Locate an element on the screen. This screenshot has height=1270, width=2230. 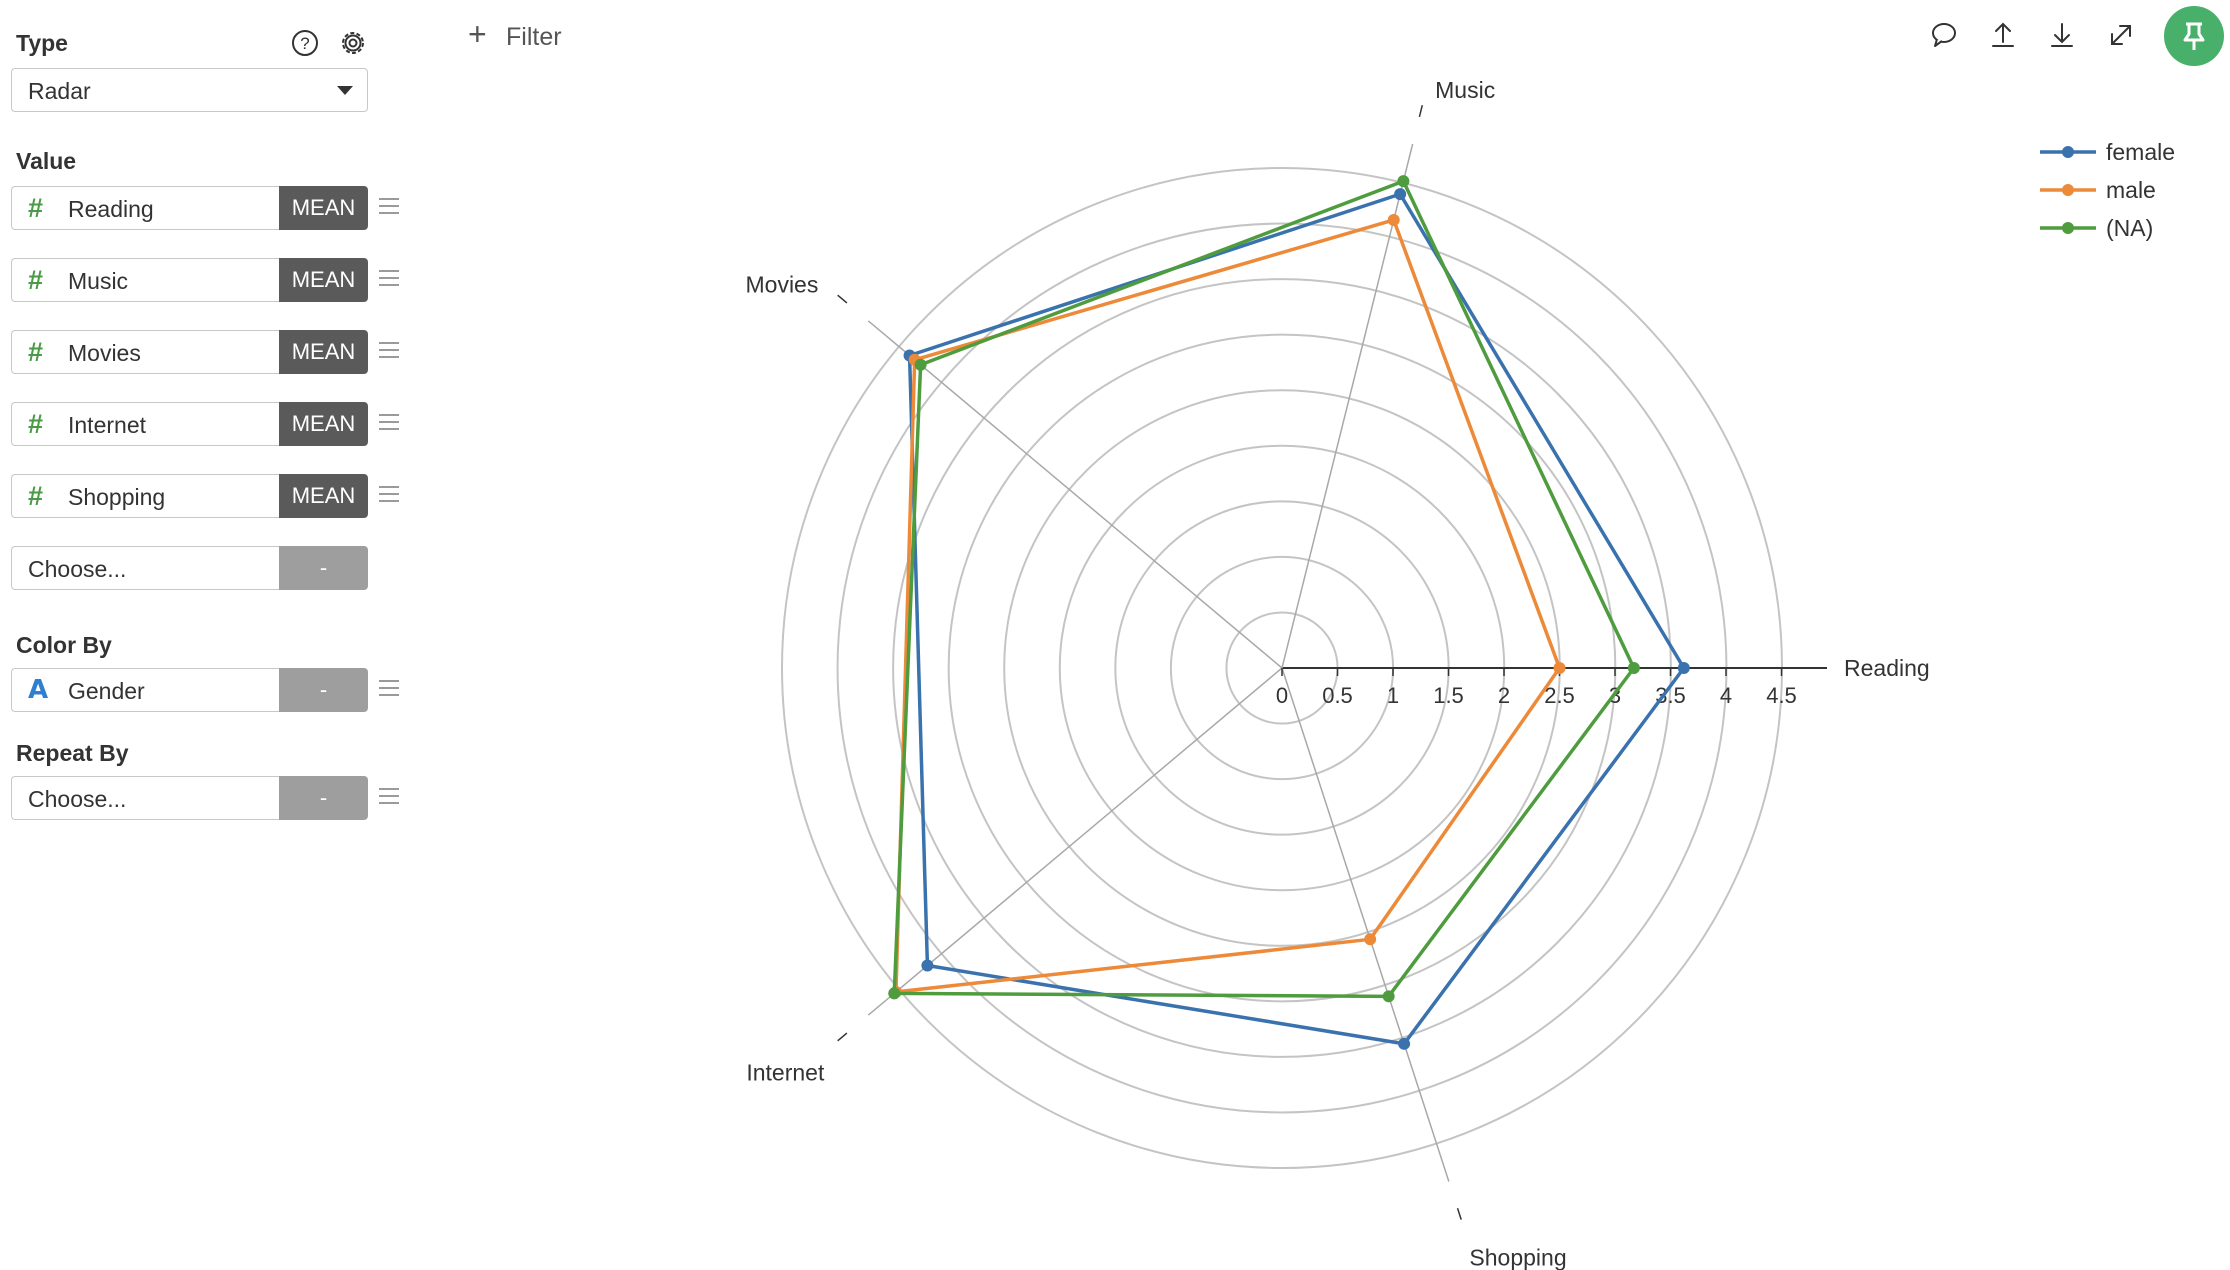
axis-label-movies: Movies is located at coordinates (782, 284).